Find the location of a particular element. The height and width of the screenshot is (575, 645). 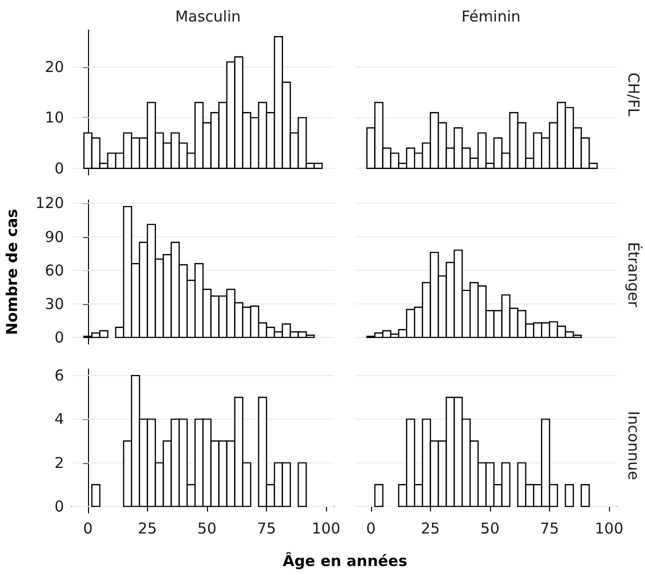

chart-title: Féminin is located at coordinates (491, 17).